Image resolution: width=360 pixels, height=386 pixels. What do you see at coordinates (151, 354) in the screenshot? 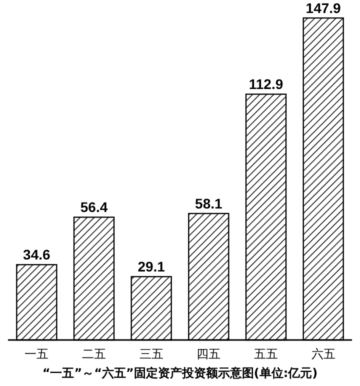
I see `x-tick-label: 三五` at bounding box center [151, 354].